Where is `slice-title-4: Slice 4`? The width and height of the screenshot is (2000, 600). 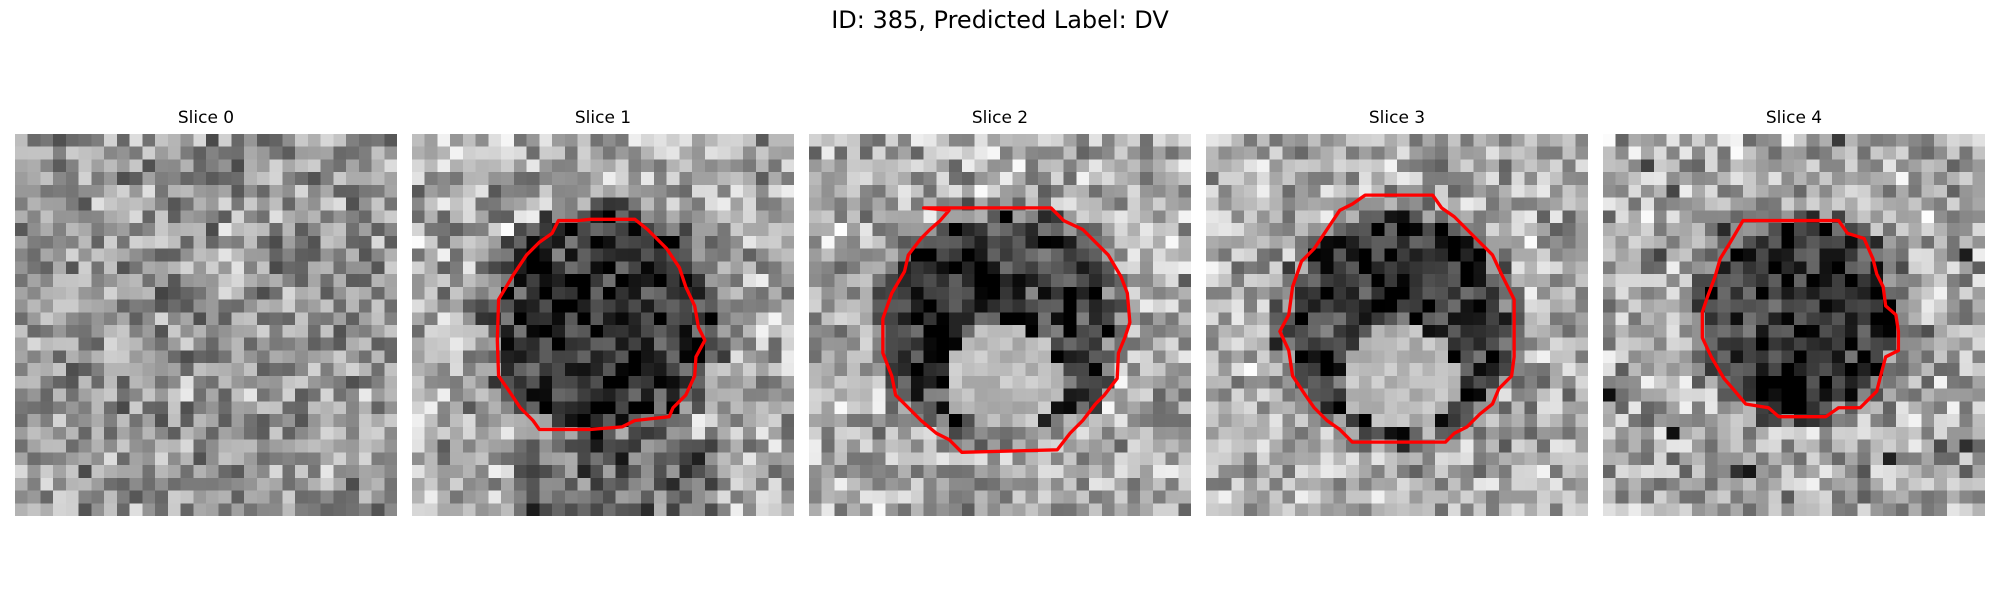
slice-title-4: Slice 4 is located at coordinates (1794, 118).